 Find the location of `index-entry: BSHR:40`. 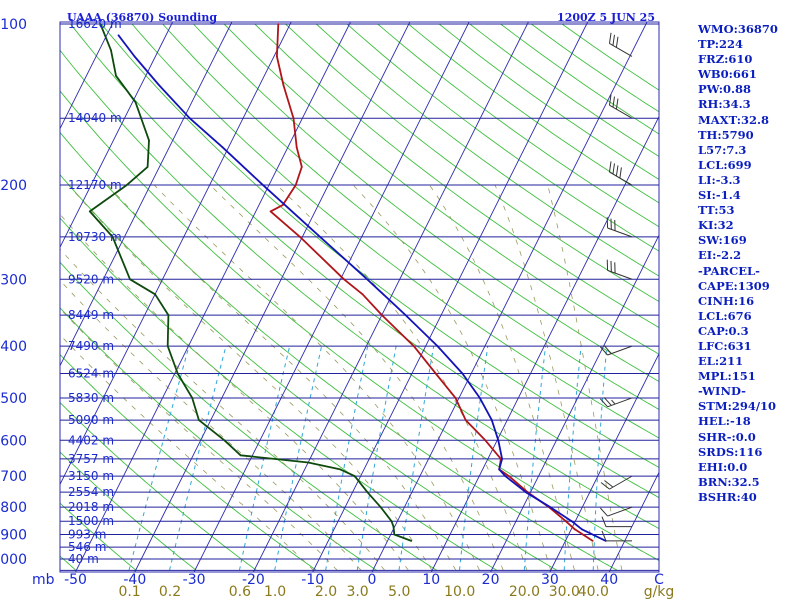

index-entry: BSHR:40 is located at coordinates (727, 496).